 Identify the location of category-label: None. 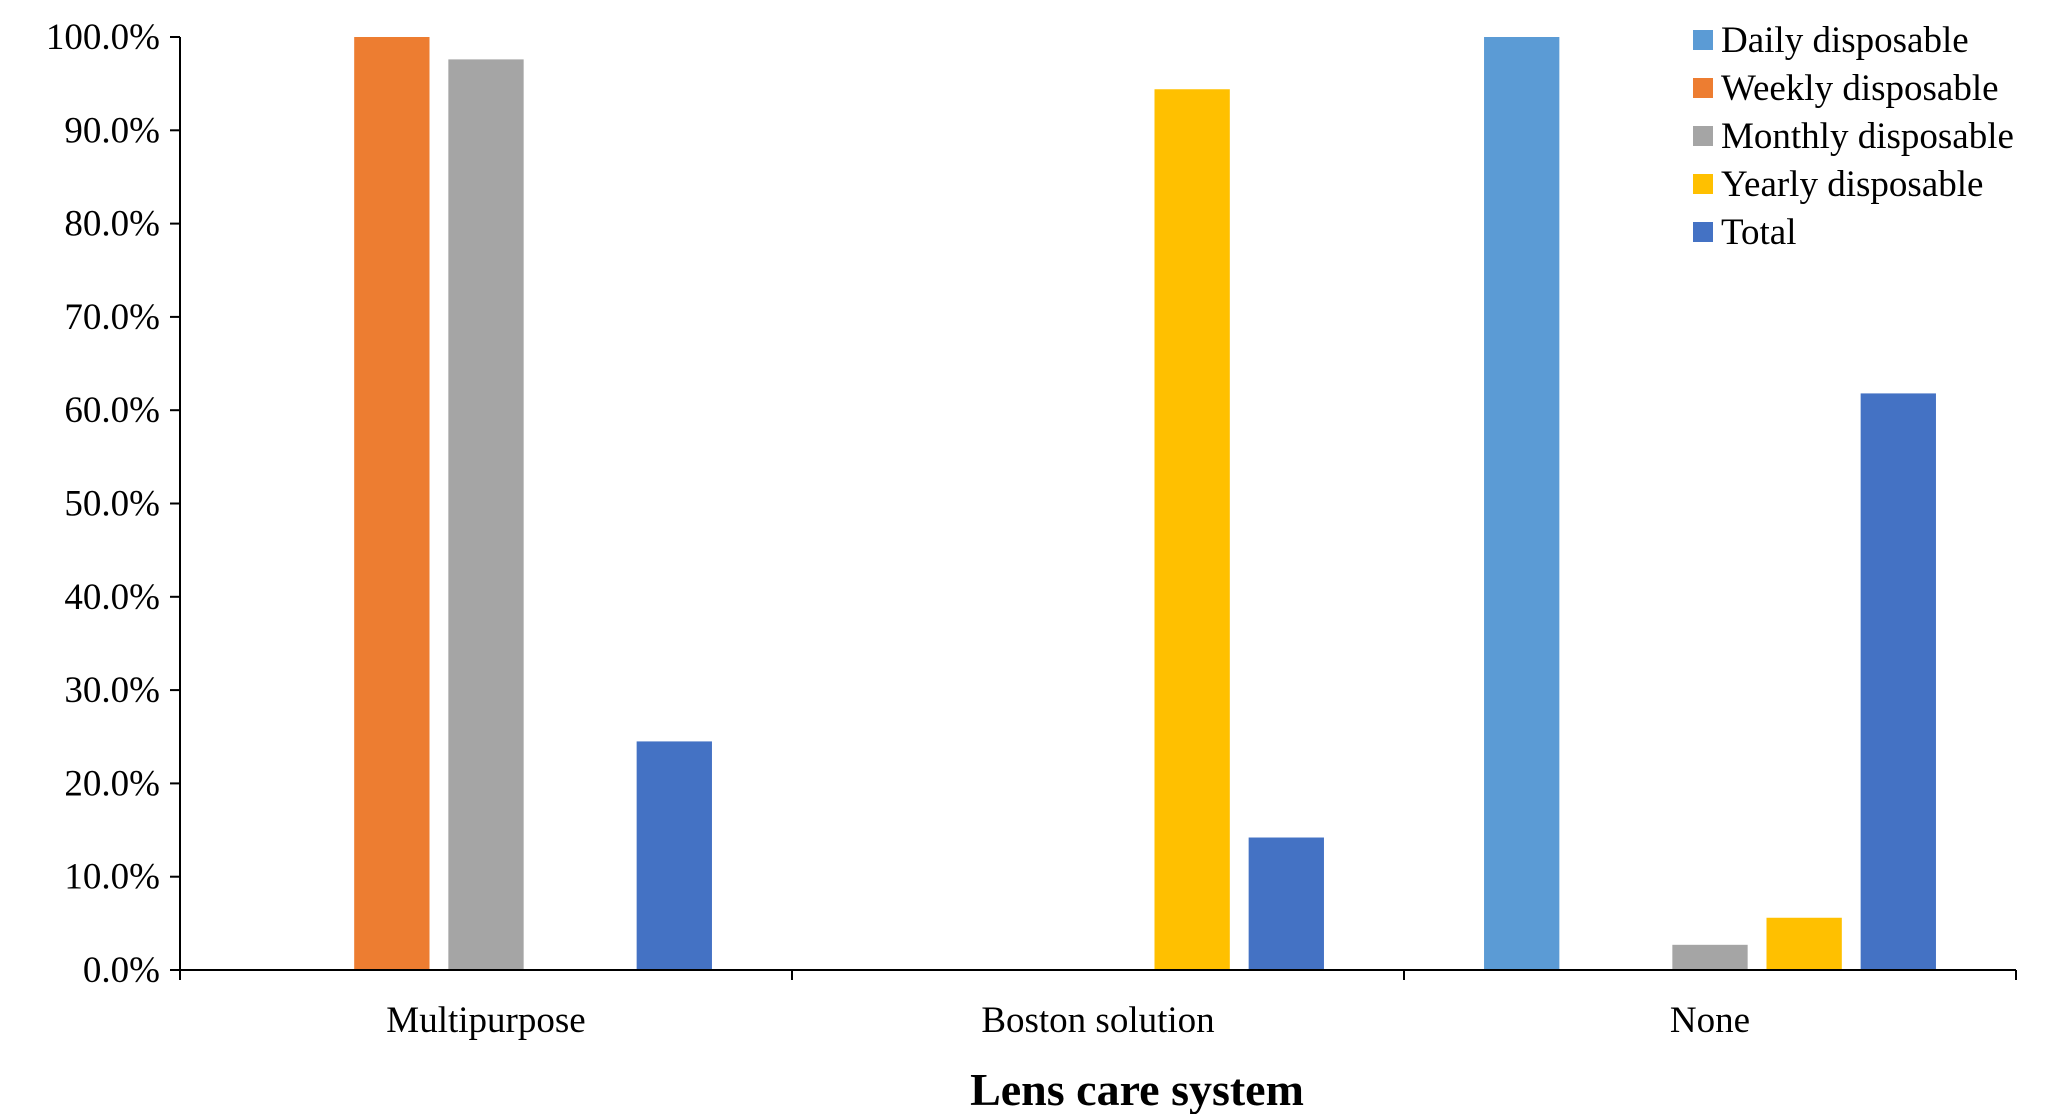
(1710, 1020).